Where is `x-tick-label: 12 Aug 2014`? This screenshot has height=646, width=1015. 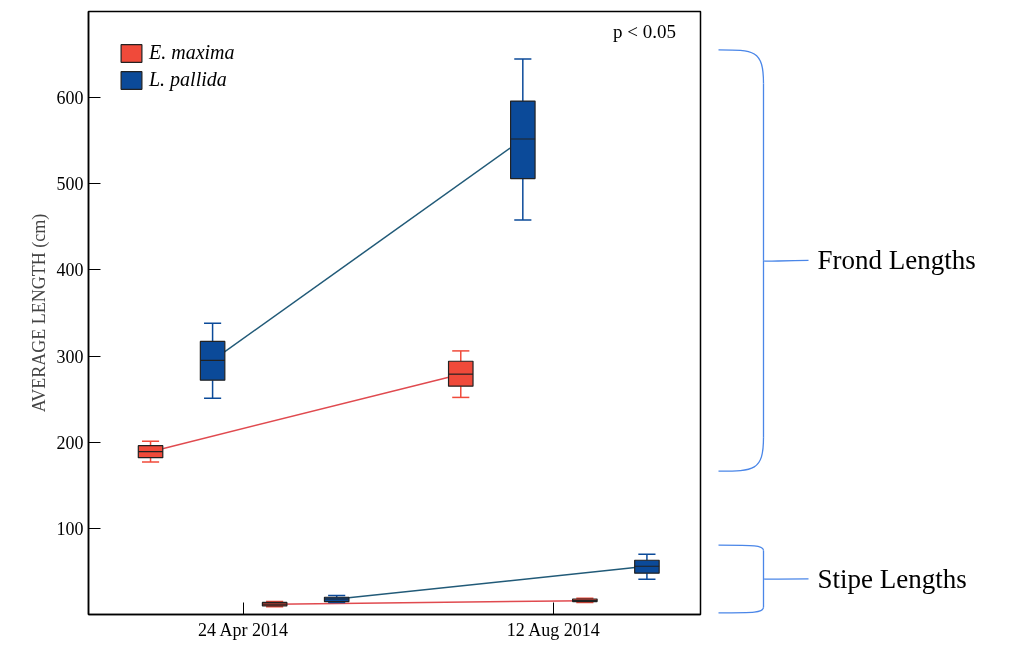
x-tick-label: 12 Aug 2014 is located at coordinates (553, 629).